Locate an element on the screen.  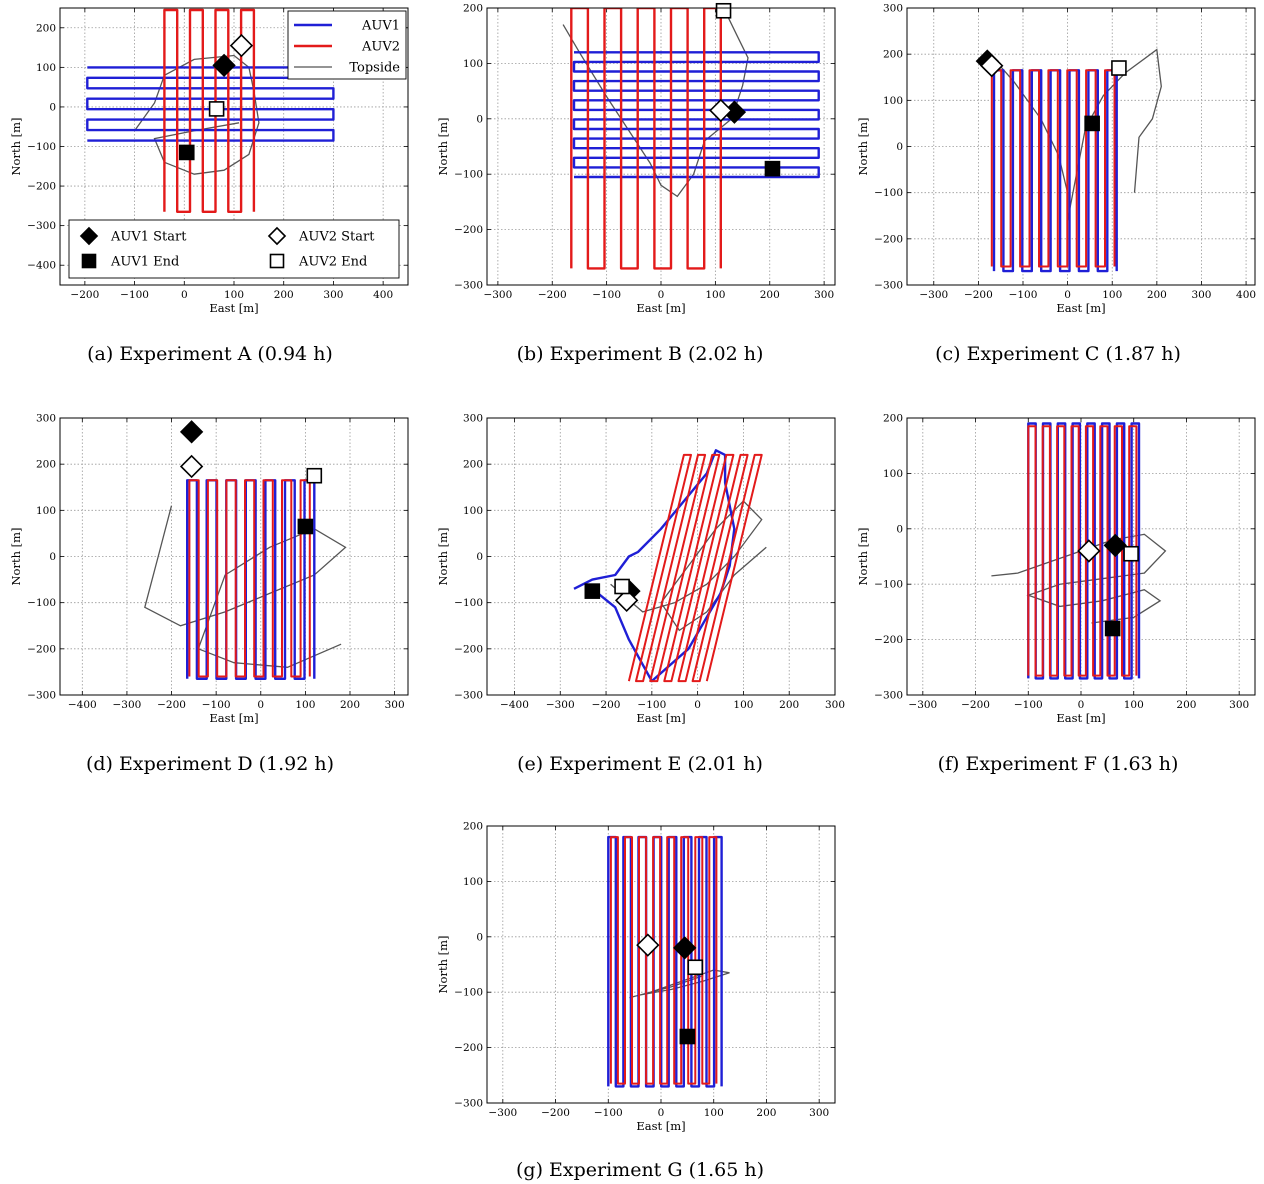
caption-prefix: (e) Experiment E ( is located at coordinates (606, 764).